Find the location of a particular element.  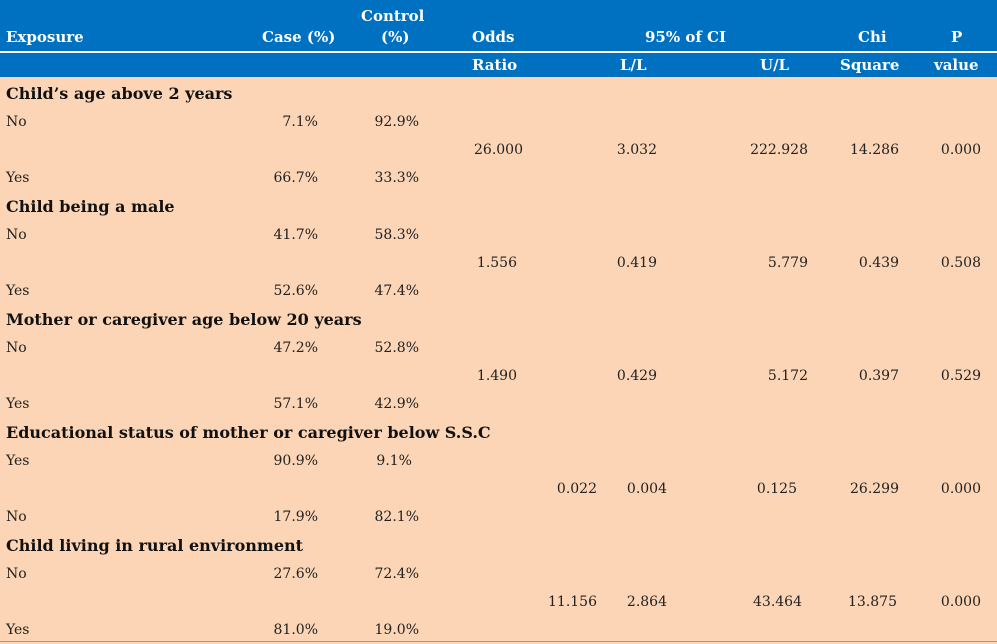

ci-upper: 5.172 is located at coordinates (787, 376).